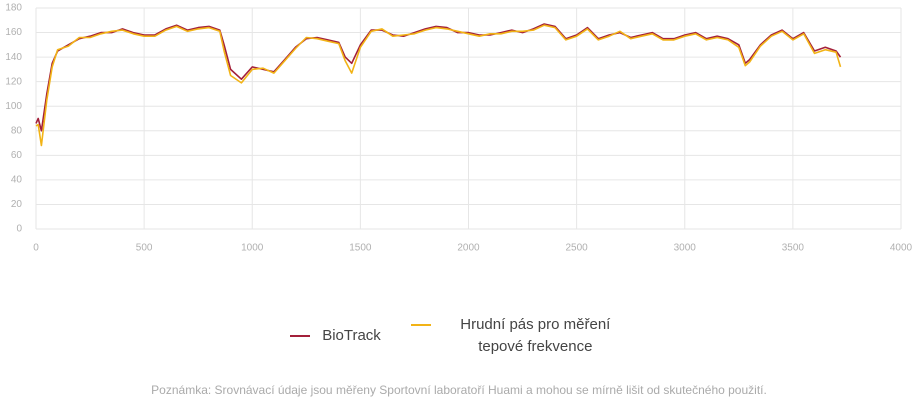  What do you see at coordinates (13, 8) in the screenshot?
I see `y-tick-label: 180` at bounding box center [13, 8].